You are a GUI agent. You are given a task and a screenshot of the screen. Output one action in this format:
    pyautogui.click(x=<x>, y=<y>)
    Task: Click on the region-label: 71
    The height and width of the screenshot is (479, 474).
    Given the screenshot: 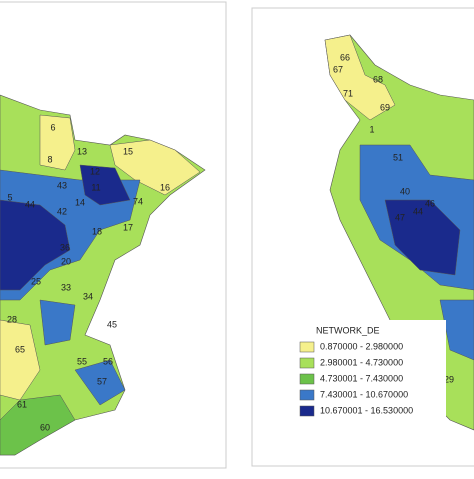 What is the action you would take?
    pyautogui.click(x=348, y=93)
    